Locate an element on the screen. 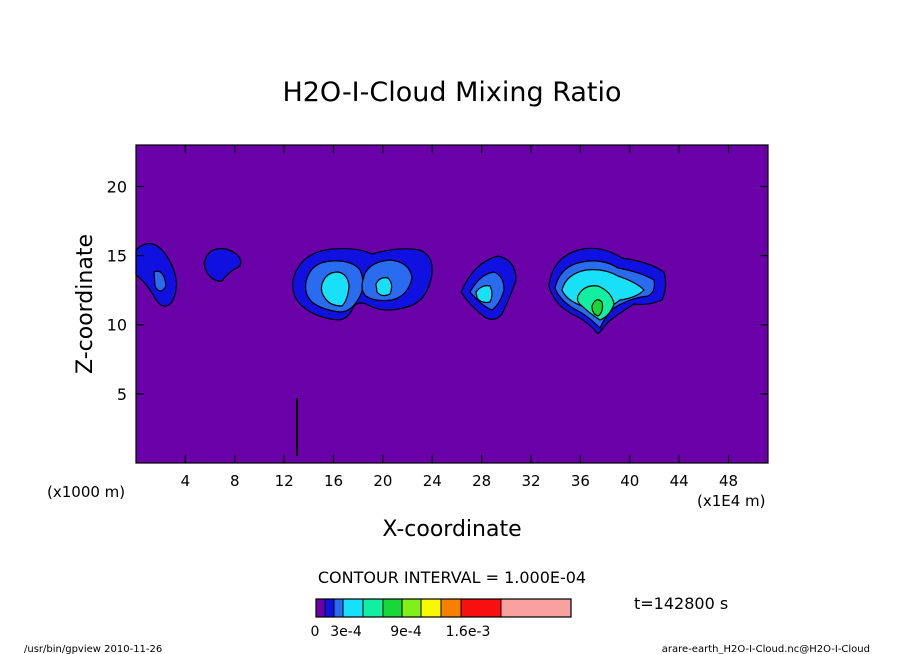  colorbar-label-2: 9e-4 is located at coordinates (406, 632).